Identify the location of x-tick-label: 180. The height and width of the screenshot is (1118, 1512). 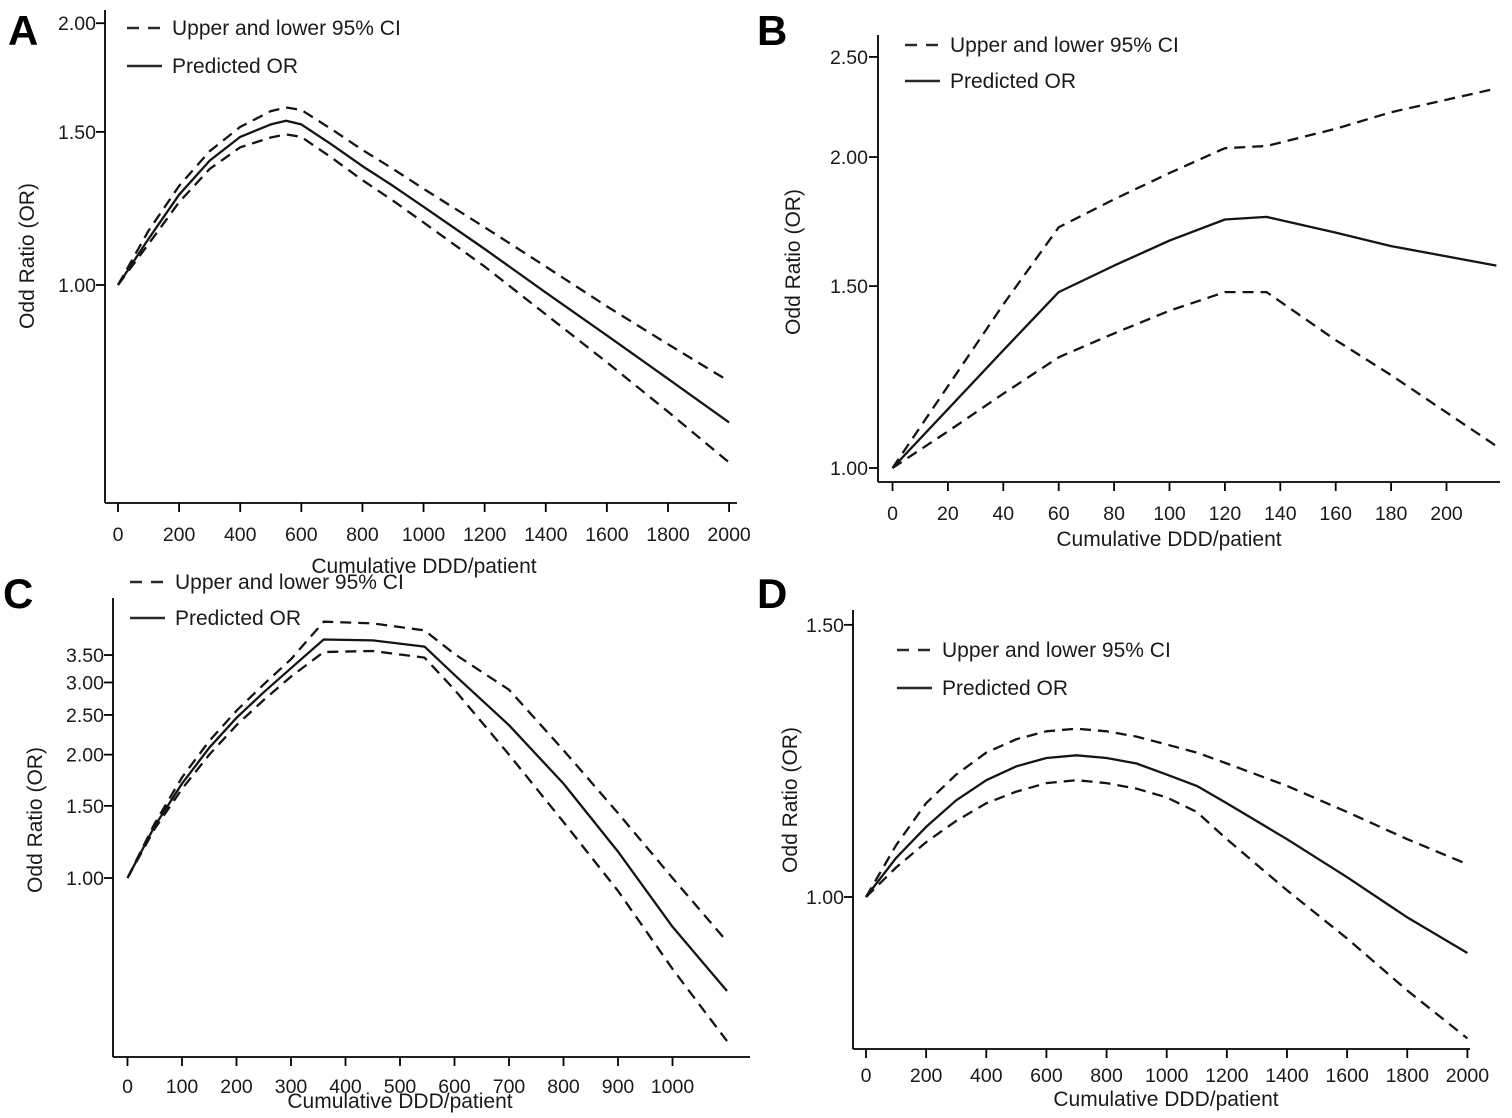
(1391, 514).